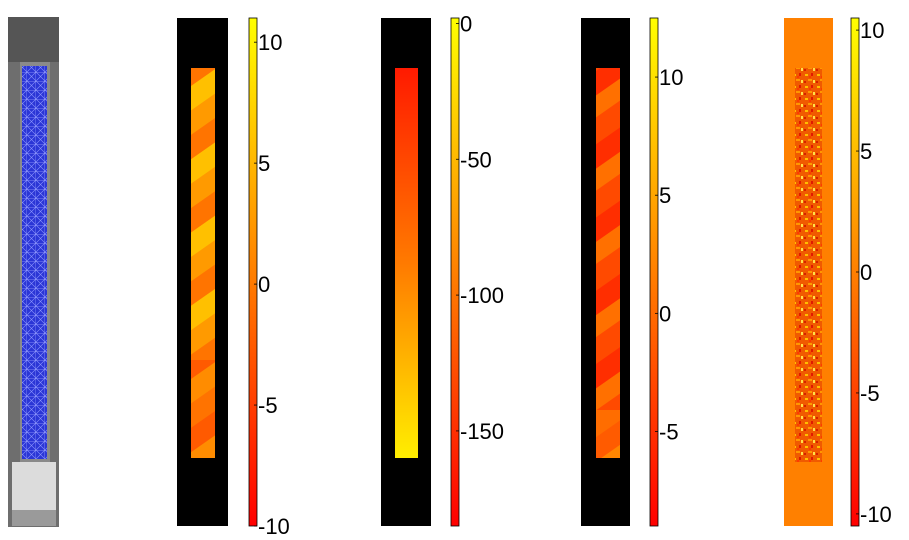 Image resolution: width=909 pixels, height=540 pixels. I want to click on mesh-overlay, so click(34, 262).